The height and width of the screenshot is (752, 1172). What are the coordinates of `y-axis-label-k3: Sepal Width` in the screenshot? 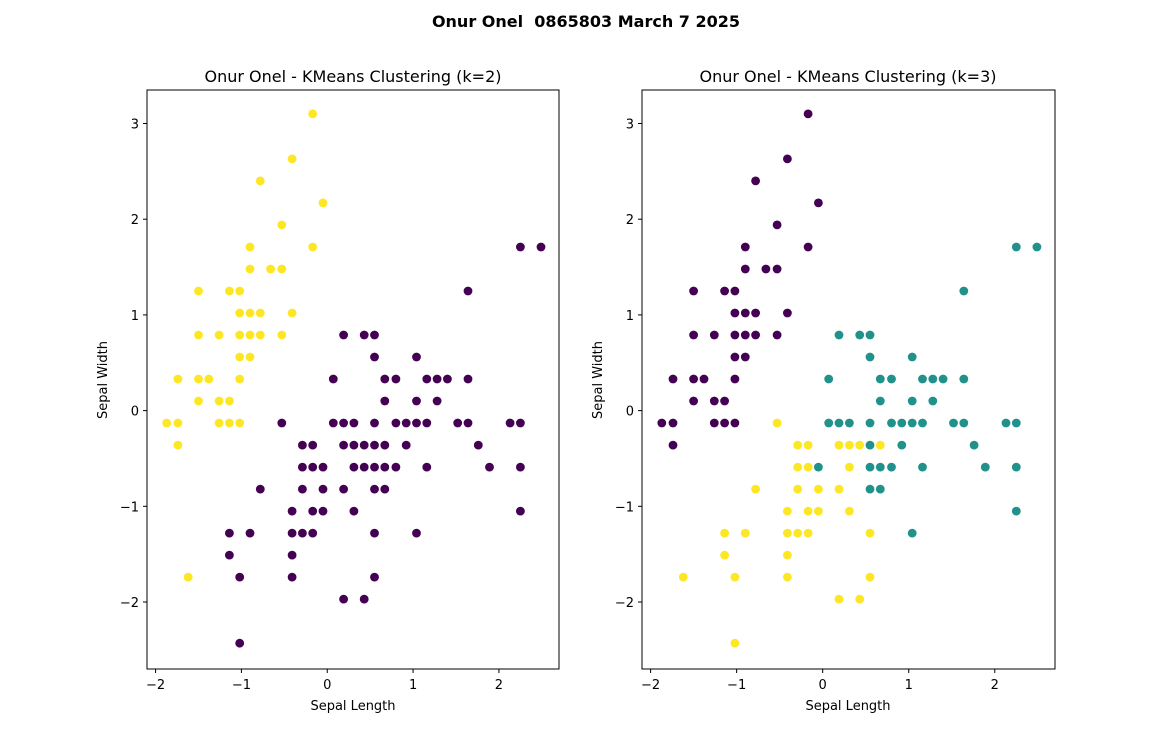 It's located at (598, 380).